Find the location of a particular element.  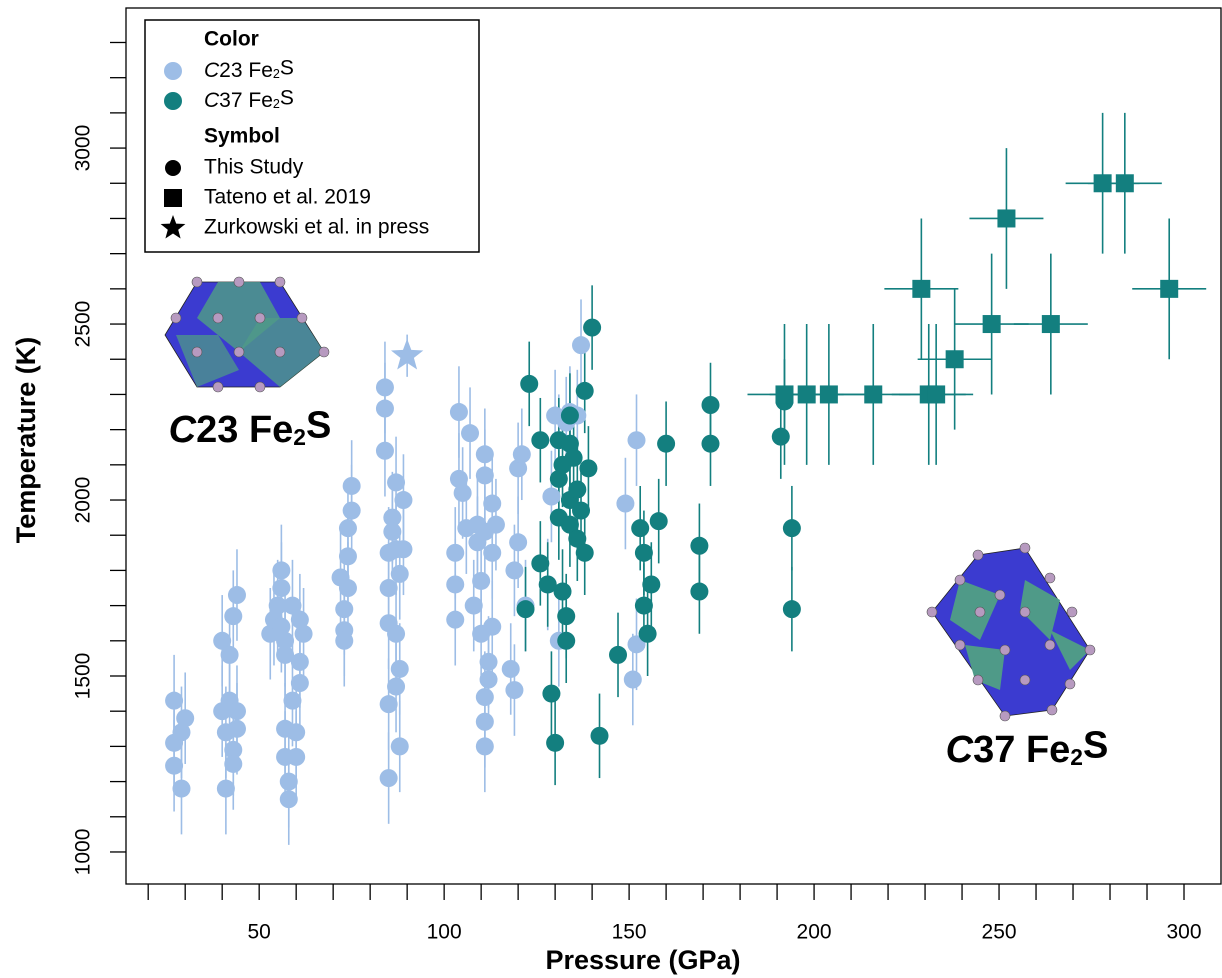

y-tick-label: 2500 is located at coordinates (83, 324).